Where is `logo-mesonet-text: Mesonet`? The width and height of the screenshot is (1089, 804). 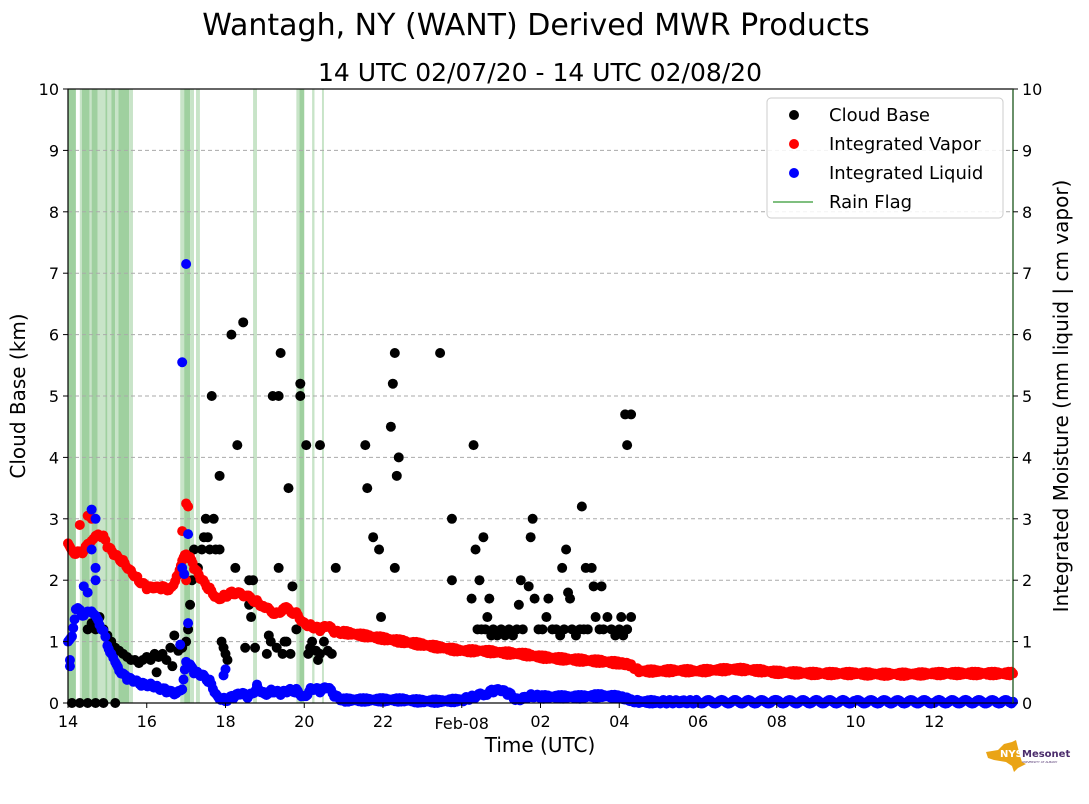
logo-mesonet-text: Mesonet is located at coordinates (1046, 754).